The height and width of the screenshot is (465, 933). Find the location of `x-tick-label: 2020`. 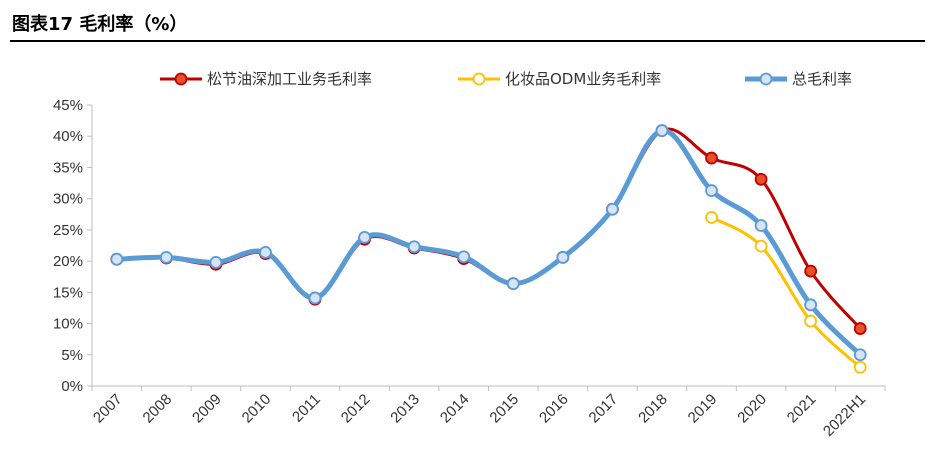

x-tick-label: 2020 is located at coordinates (752, 409).